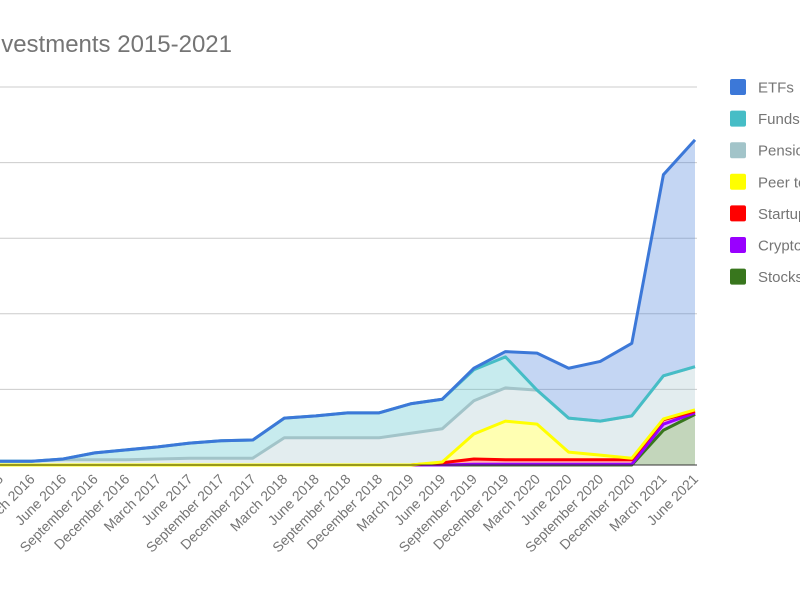  I want to click on legend-label: Peer to peer, so click(779, 182).